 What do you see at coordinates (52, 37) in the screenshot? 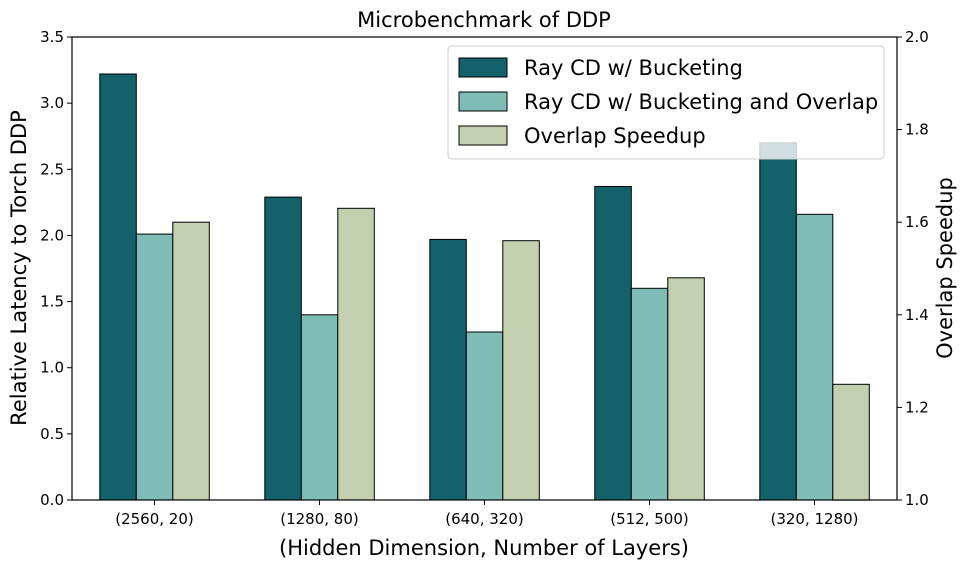
I see `left-tick-label: 3.5` at bounding box center [52, 37].